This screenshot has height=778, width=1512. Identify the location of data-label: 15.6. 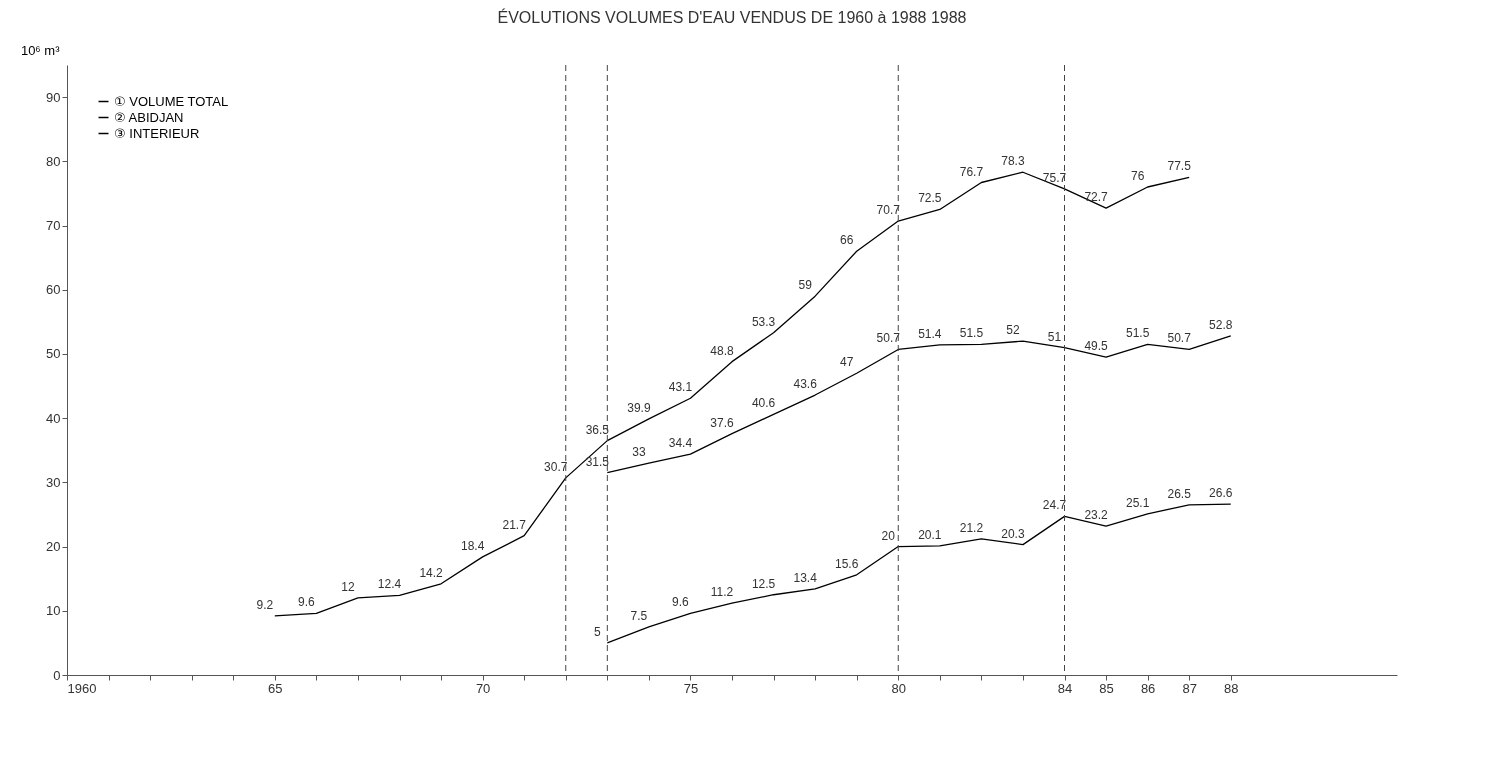
(847, 563).